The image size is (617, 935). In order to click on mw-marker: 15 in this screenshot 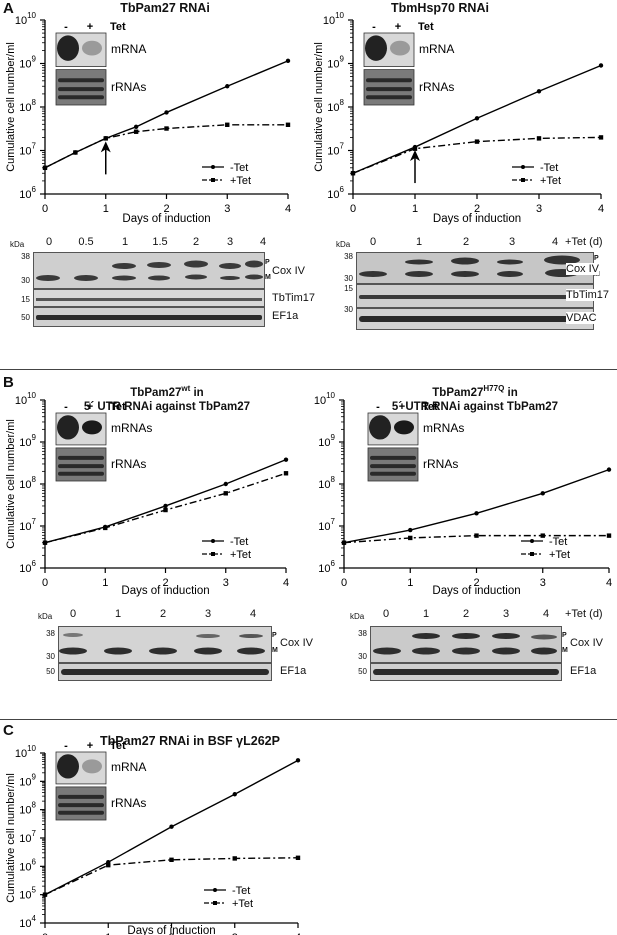, I will do `click(25, 299)`.